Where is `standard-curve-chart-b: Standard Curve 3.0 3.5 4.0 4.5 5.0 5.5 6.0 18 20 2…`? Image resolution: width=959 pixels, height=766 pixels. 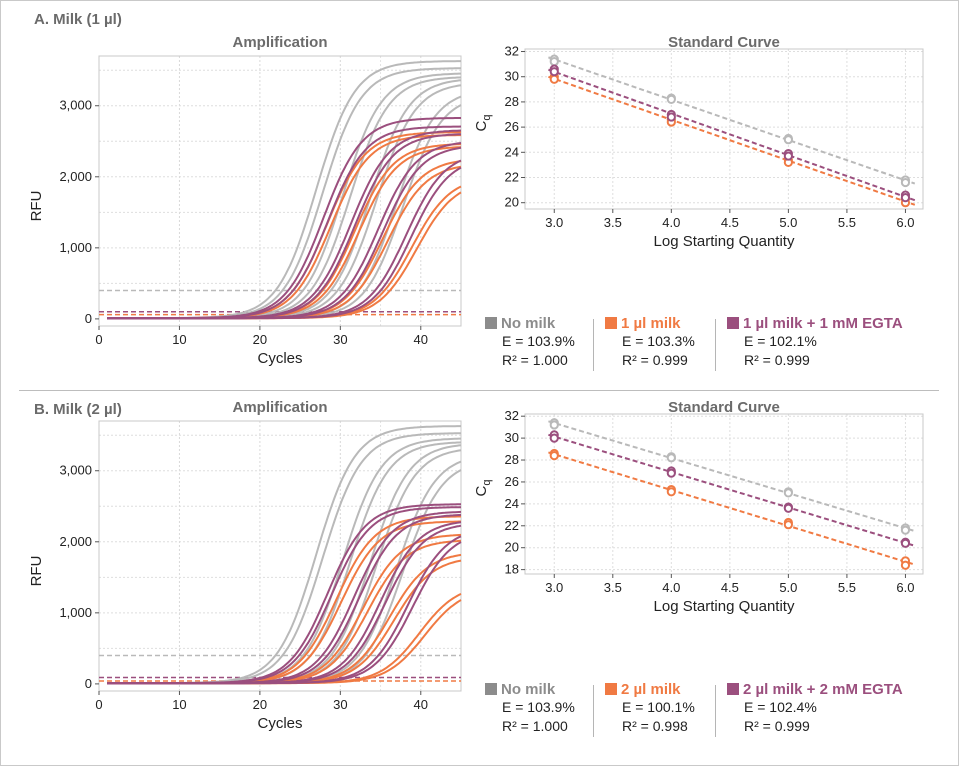
standard-curve-chart-b: Standard Curve 3.0 3.5 4.0 4.5 5.0 5.5 6.0 18 20 2… is located at coordinates (698, 507).